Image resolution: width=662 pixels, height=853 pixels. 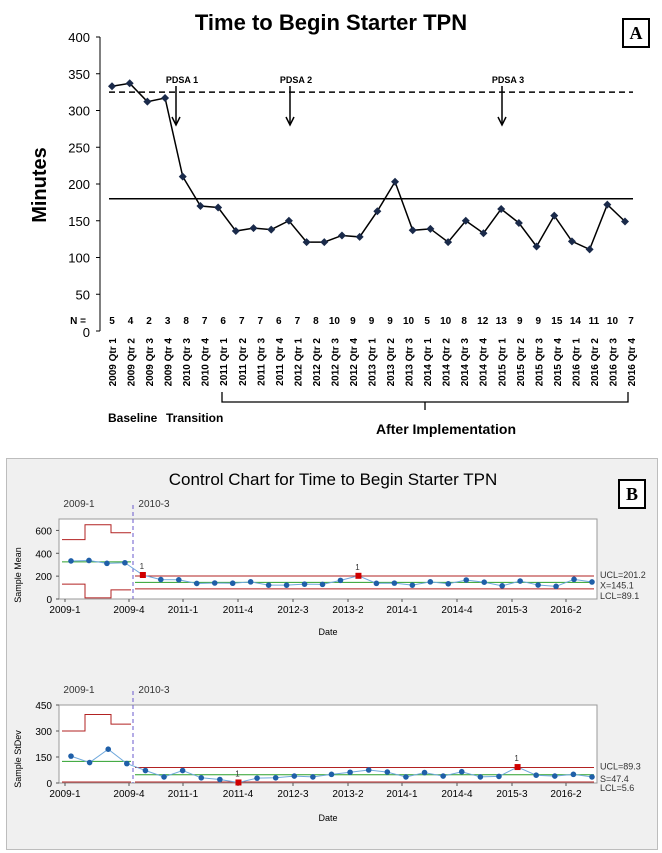 I want to click on x-tick-label: 2010 Qtr 3, so click(x=187, y=362).